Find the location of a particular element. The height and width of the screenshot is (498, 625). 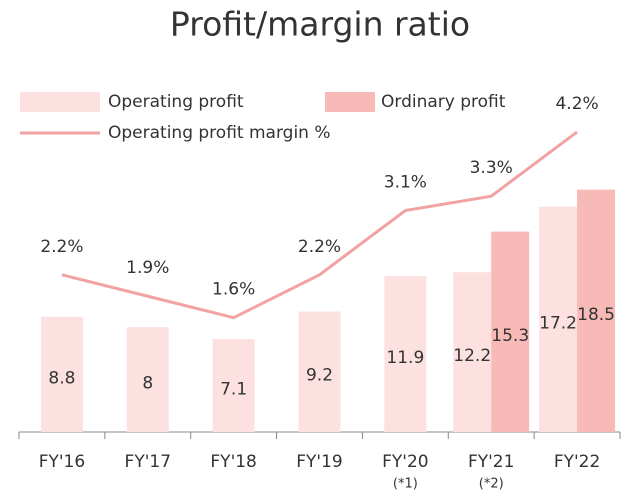

chart-title: Profit/margin ratio is located at coordinates (320, 24).